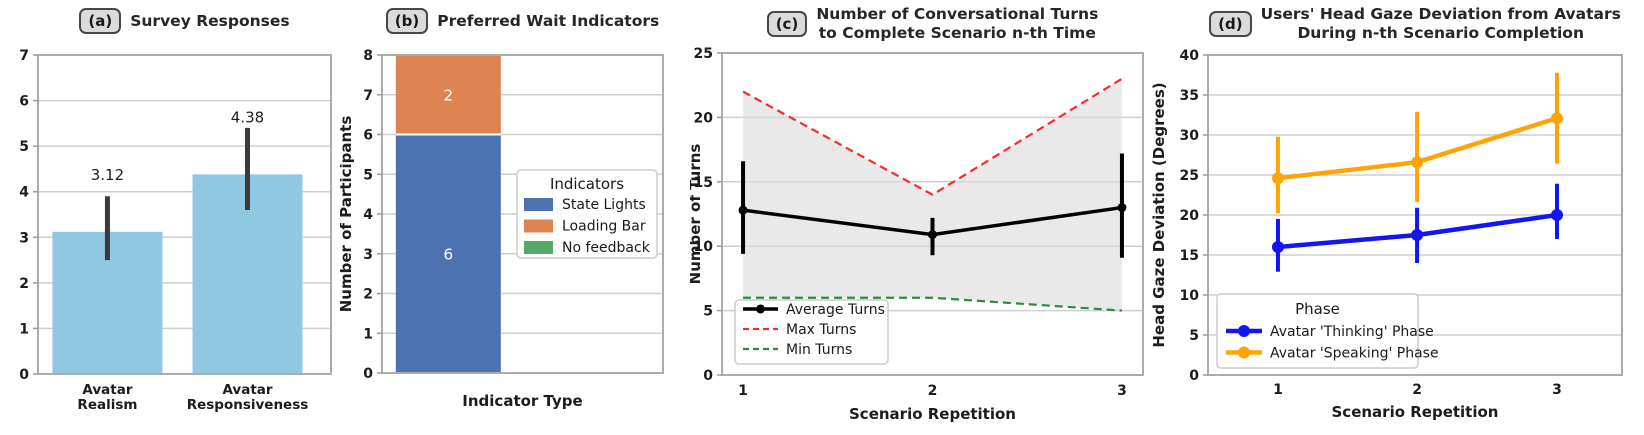 The width and height of the screenshot is (1644, 435). What do you see at coordinates (1417, 227) in the screenshot?
I see `series-avatar-thinking-phase` at bounding box center [1417, 227].